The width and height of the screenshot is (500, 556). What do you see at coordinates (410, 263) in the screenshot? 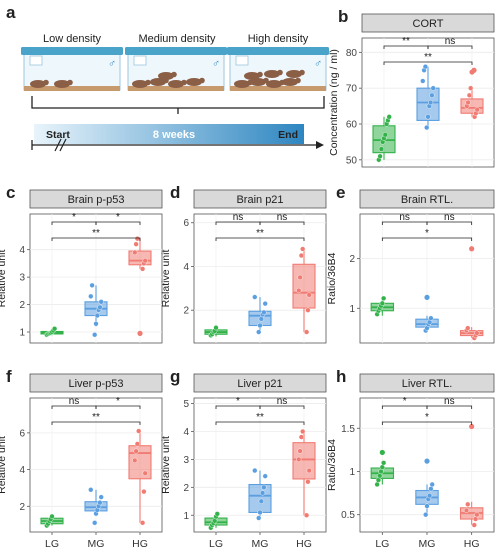
I see `panel-e: e Brain RTL. 1 2 Ratio/36B4 ns ns *` at bounding box center [410, 263].